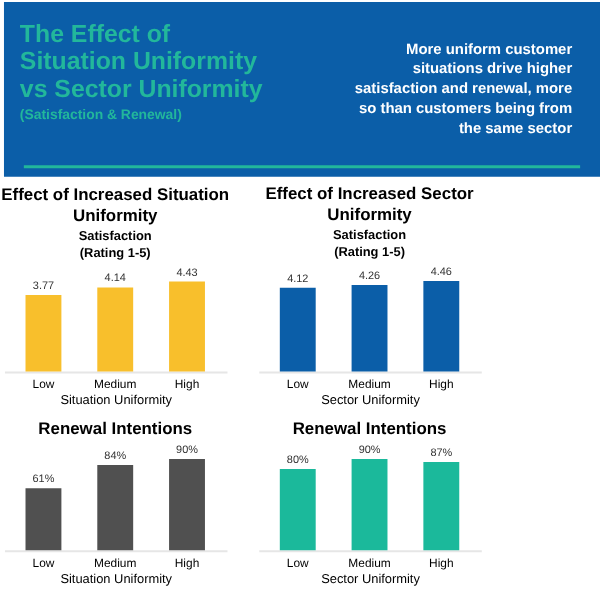 This screenshot has width=600, height=600. I want to click on chart-title: Effect of Increased Situation Uniformity, so click(115, 204).